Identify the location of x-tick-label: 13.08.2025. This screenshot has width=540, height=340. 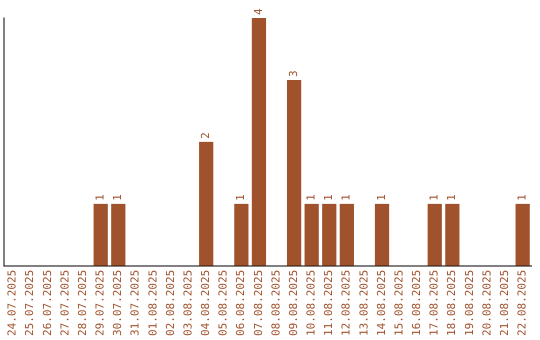
(363, 303).